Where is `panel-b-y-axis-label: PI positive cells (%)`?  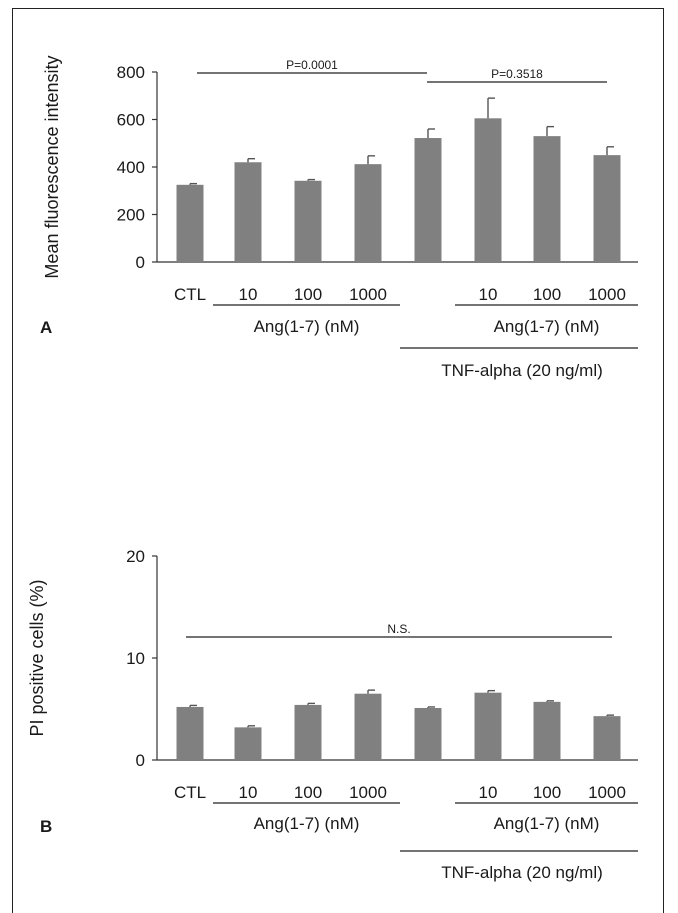
panel-b-y-axis-label: PI positive cells (%) is located at coordinates (37, 657).